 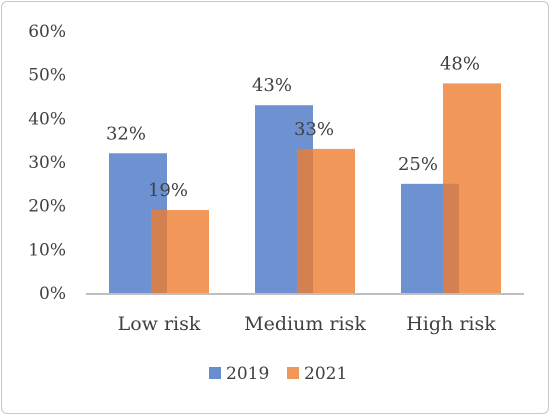 I want to click on y-tick-label: 30%, so click(x=47, y=163).